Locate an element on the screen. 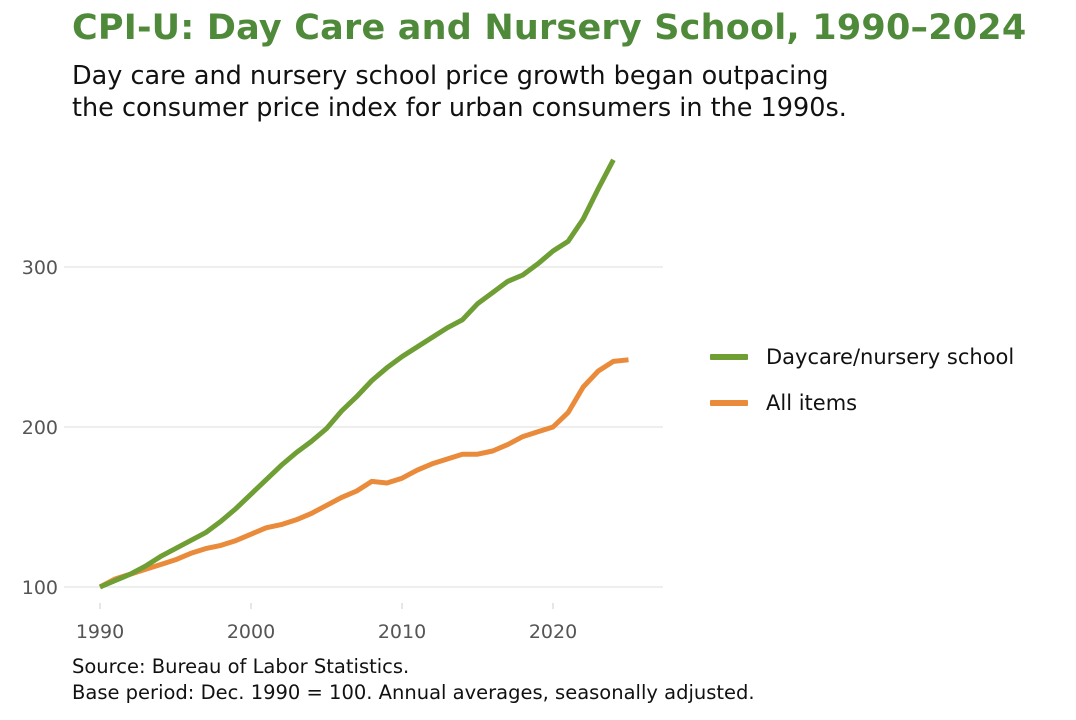  legend-item-daycare: Daycare/nursery school is located at coordinates (862, 357).